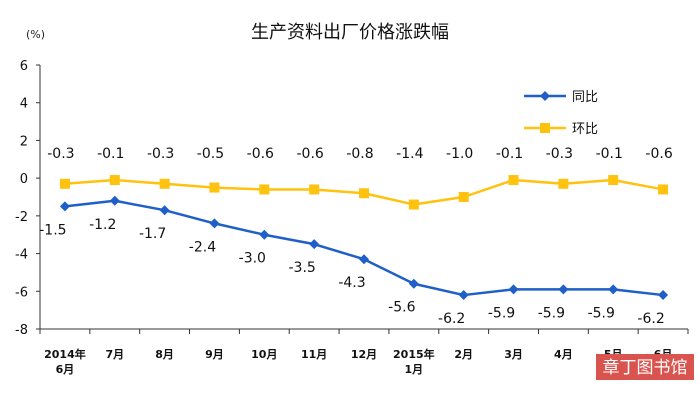 This screenshot has height=400, width=700. What do you see at coordinates (21, 255) in the screenshot?
I see `y-tick-label: -4` at bounding box center [21, 255].